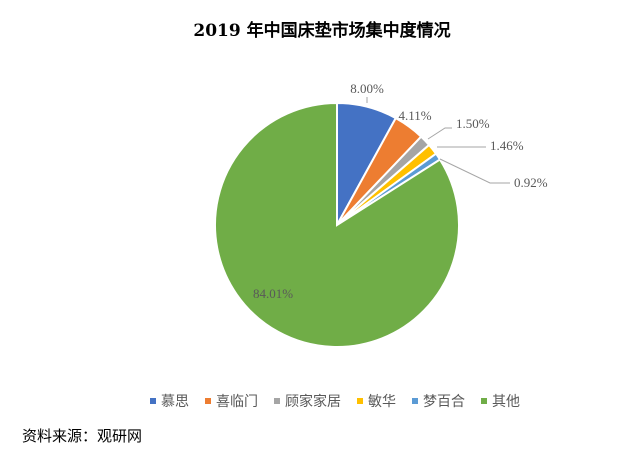 This screenshot has width=644, height=461. I want to click on legend-item: 敏华, so click(376, 401).